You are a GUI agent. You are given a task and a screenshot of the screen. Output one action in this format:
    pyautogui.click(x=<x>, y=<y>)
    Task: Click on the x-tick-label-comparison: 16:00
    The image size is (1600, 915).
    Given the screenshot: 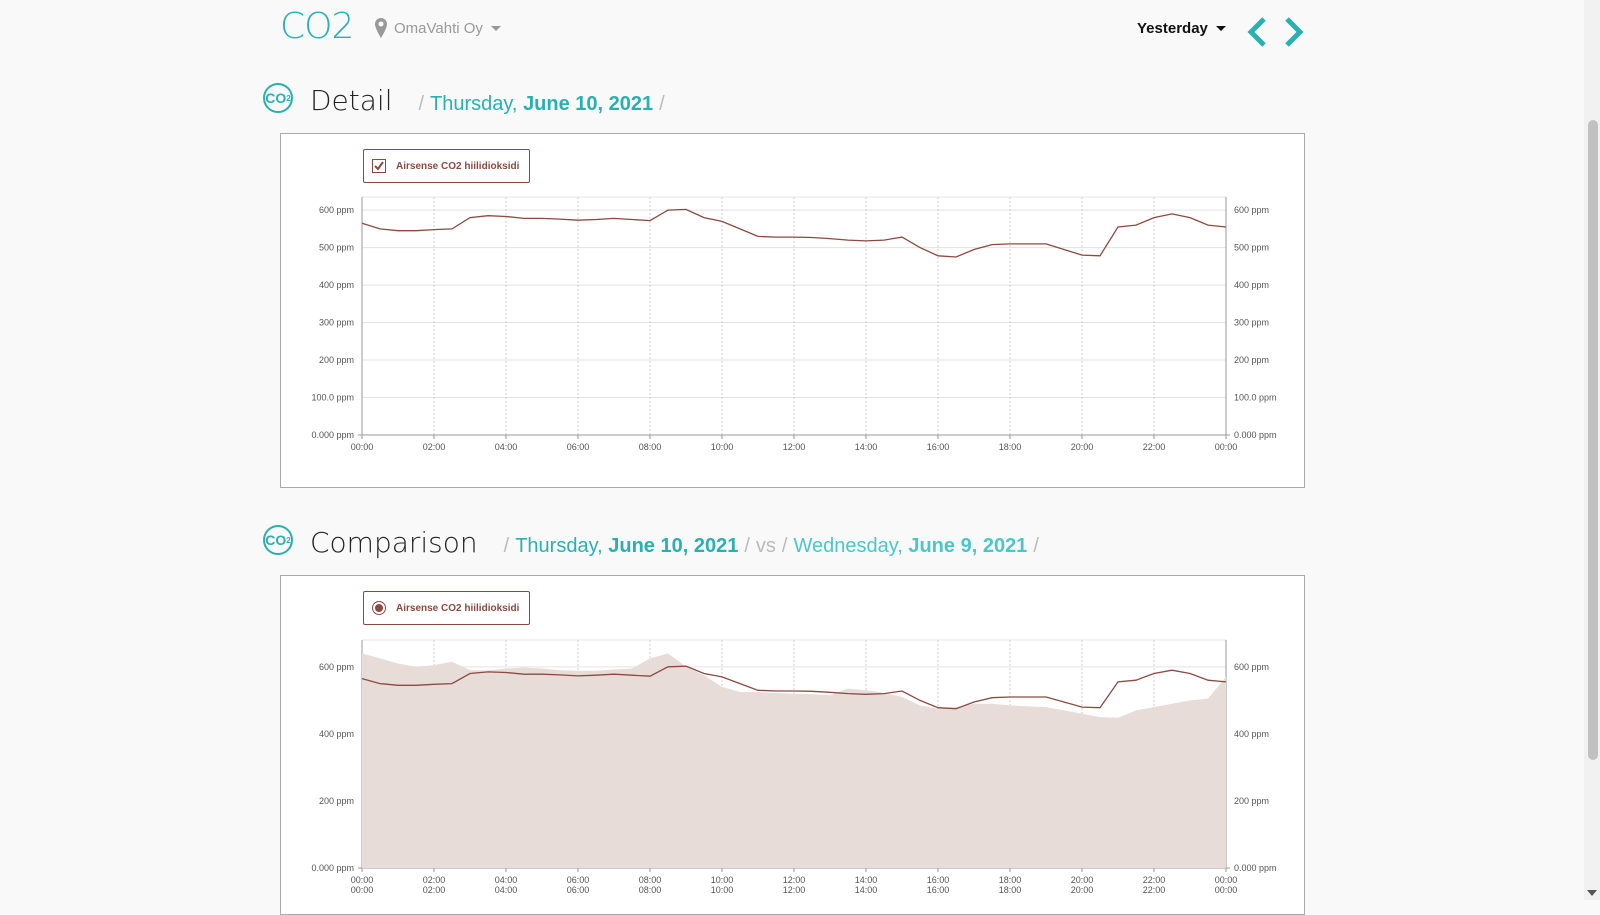 What is the action you would take?
    pyautogui.click(x=938, y=890)
    